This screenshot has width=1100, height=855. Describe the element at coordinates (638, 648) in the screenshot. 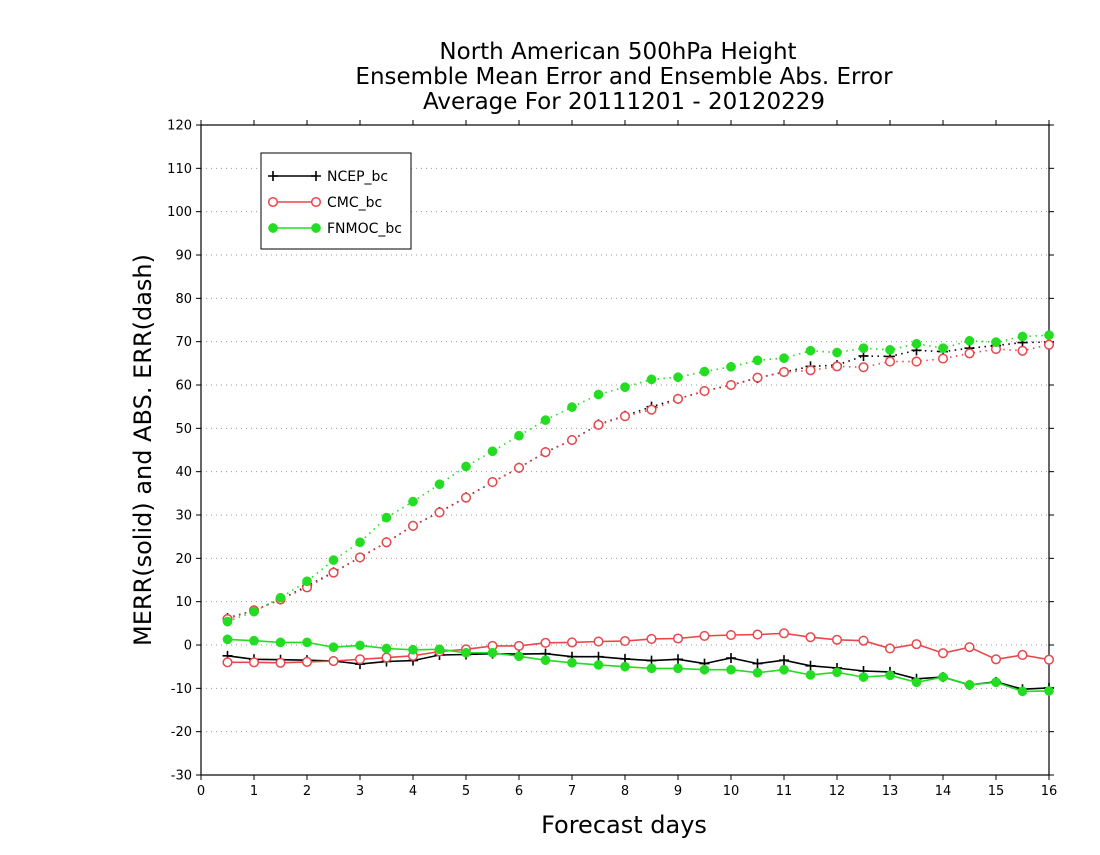

I see `line-cmc-bc-merr` at that location.